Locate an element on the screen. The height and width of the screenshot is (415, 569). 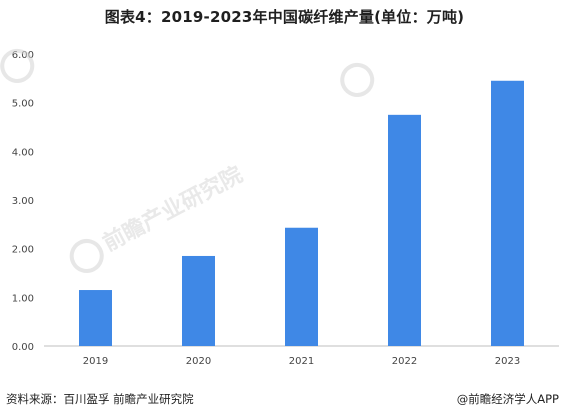
y-tick-label: 5.00 is located at coordinates (23, 104).